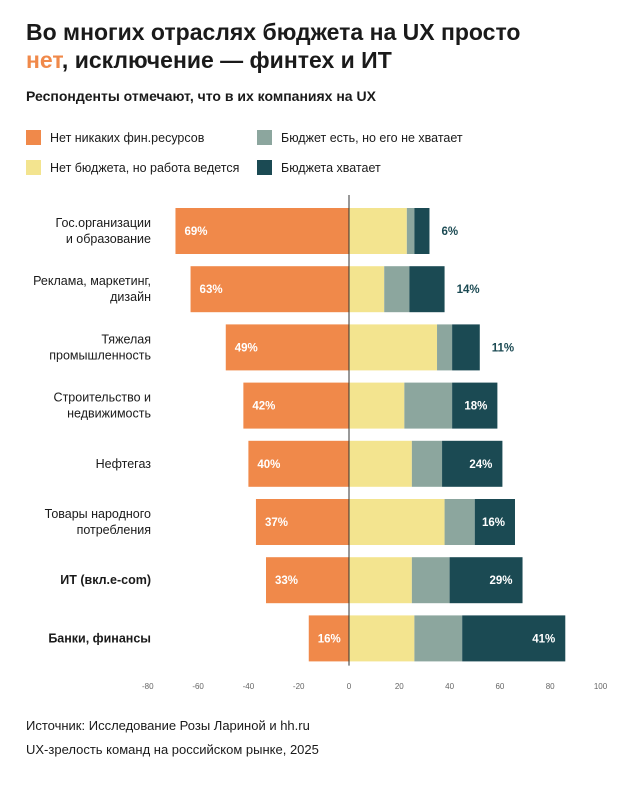 The image size is (640, 800). I want to click on title-rest: , исключение — финтех и ИТ, so click(226, 60).